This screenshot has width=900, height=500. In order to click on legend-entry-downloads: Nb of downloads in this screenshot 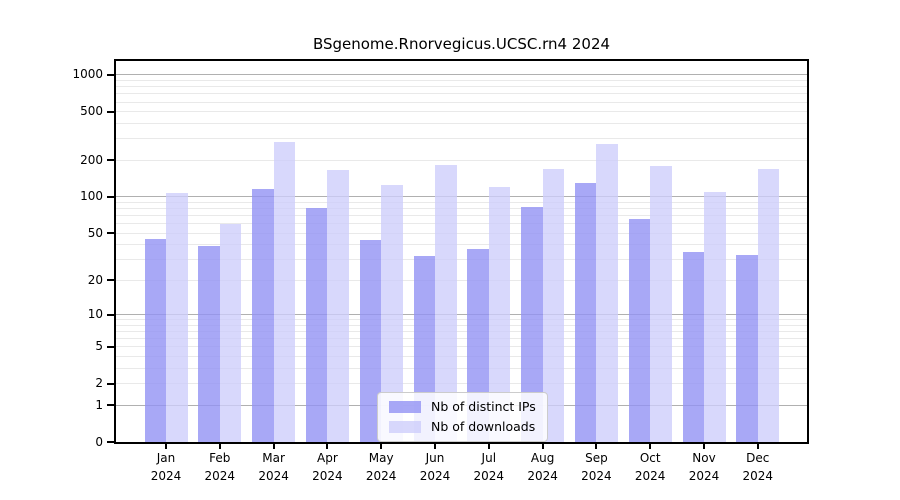, I will do `click(462, 426)`.